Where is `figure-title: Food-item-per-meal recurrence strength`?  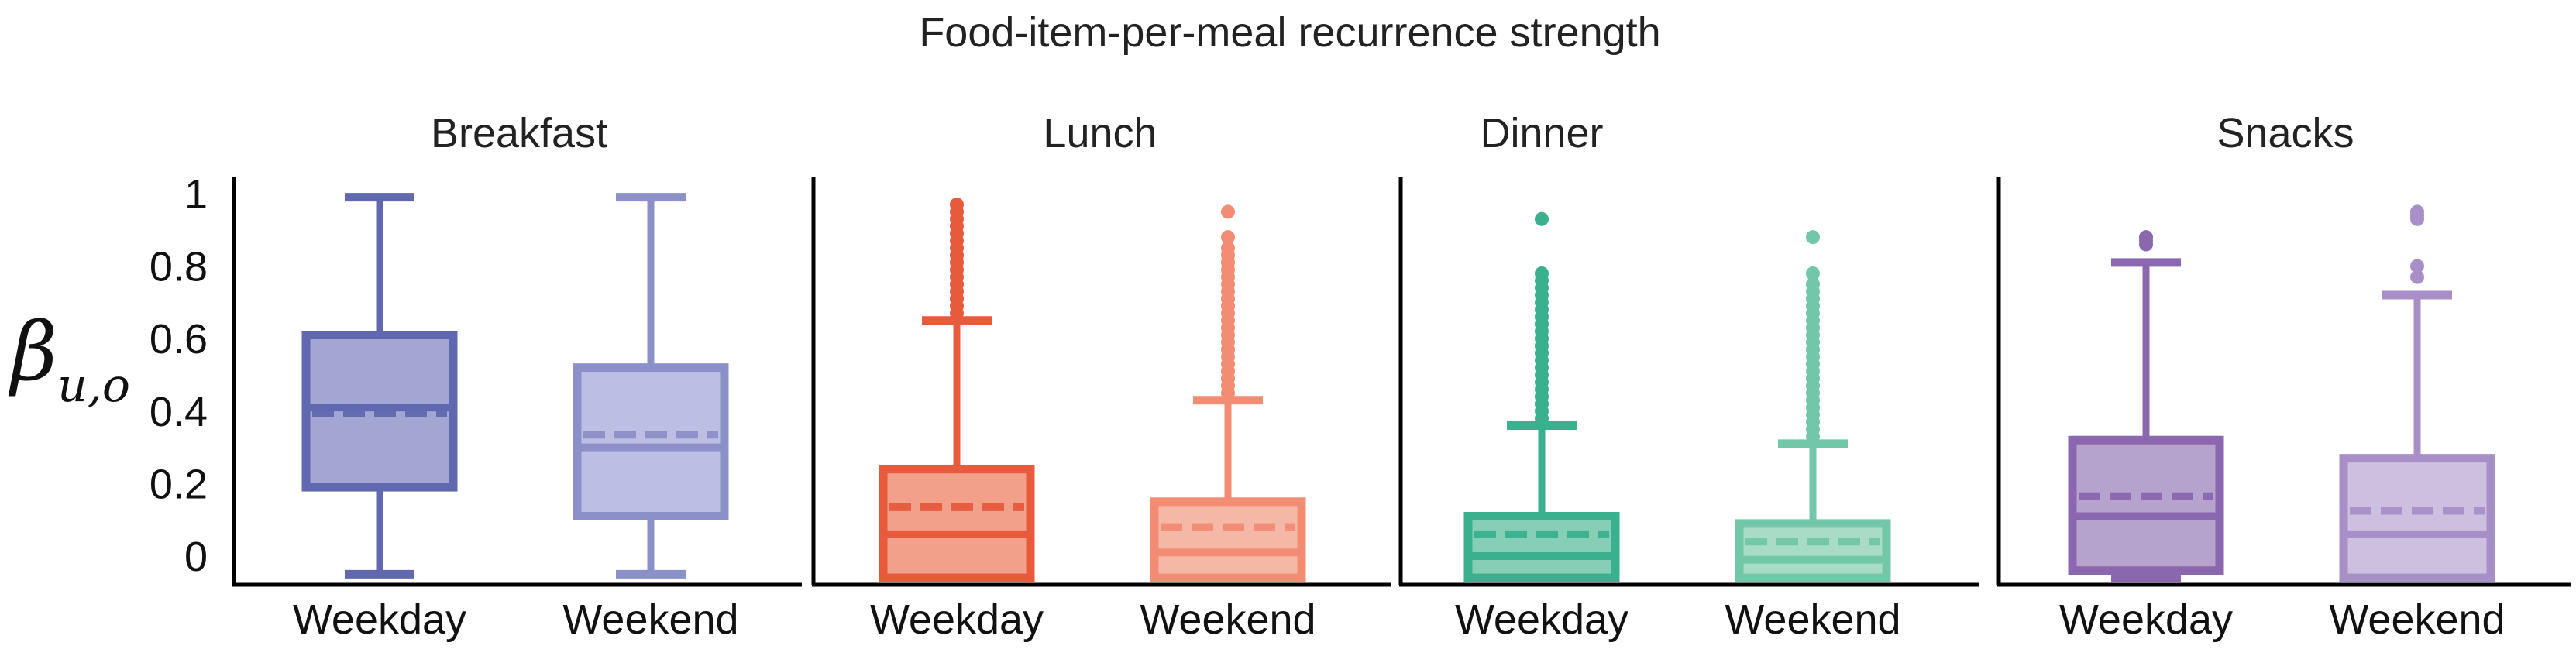
figure-title: Food-item-per-meal recurrence strength is located at coordinates (1289, 32).